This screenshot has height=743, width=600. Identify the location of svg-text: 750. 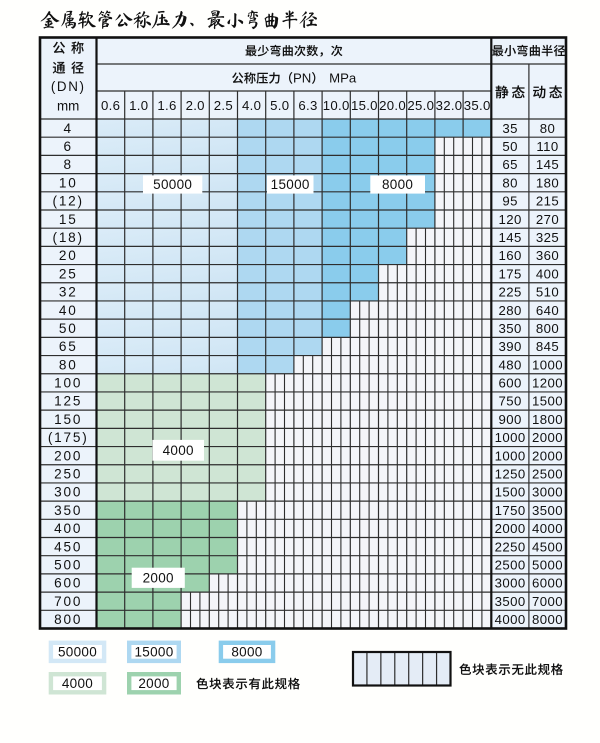
(509, 401).